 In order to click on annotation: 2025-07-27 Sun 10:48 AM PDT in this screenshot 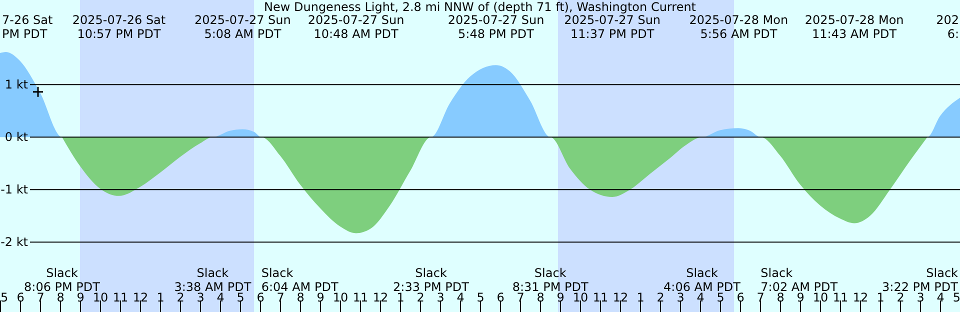, I will do `click(356, 27)`.